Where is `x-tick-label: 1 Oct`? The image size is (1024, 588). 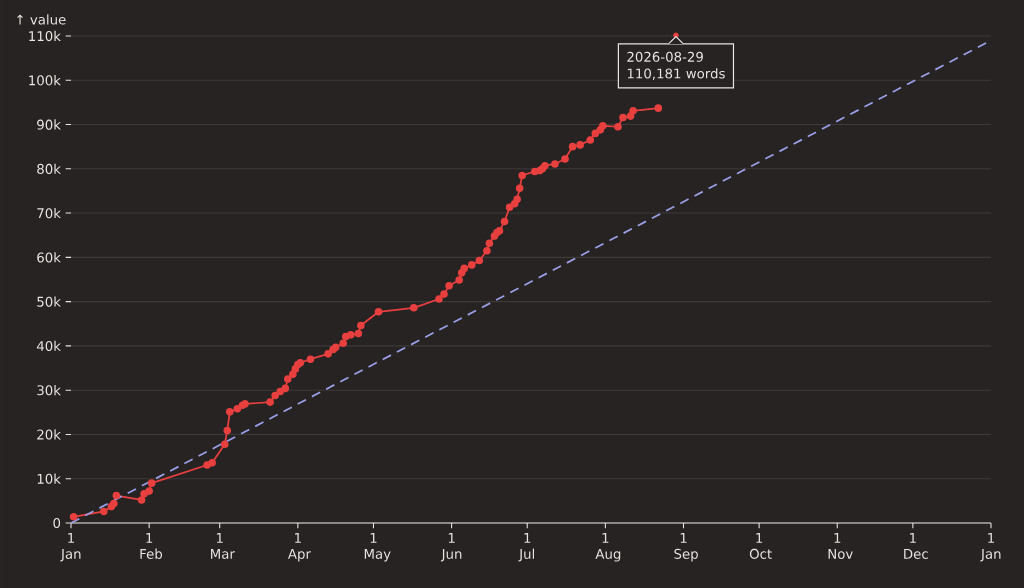
x-tick-label: 1 Oct is located at coordinates (760, 546).